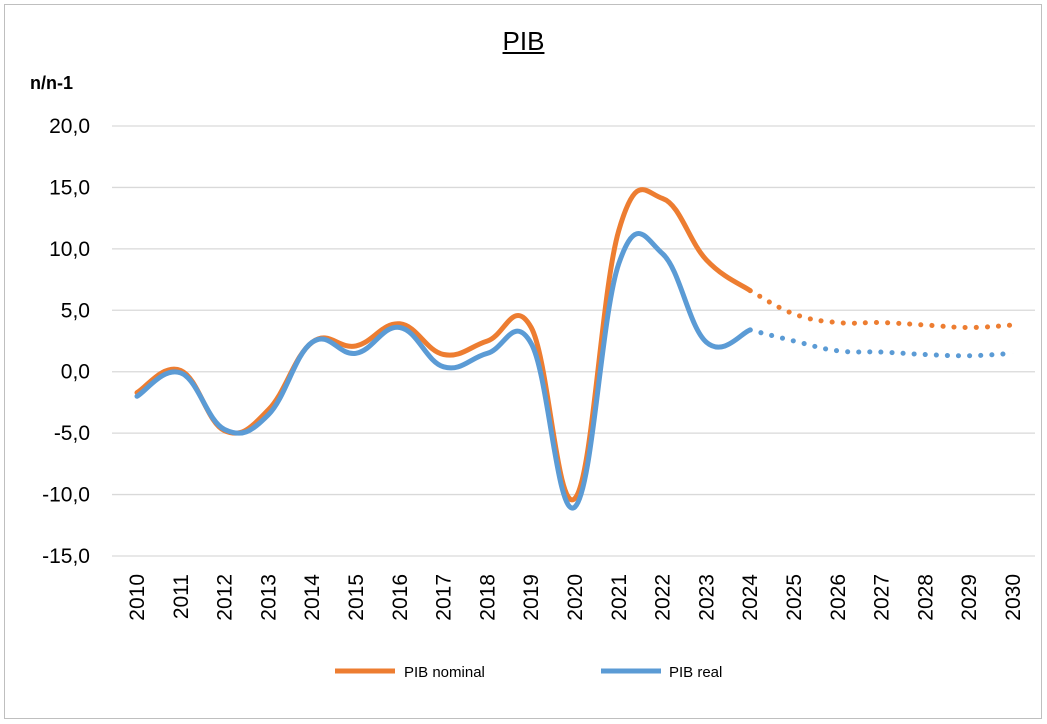  What do you see at coordinates (137, 597) in the screenshot?
I see `x-tick-label: 2010` at bounding box center [137, 597].